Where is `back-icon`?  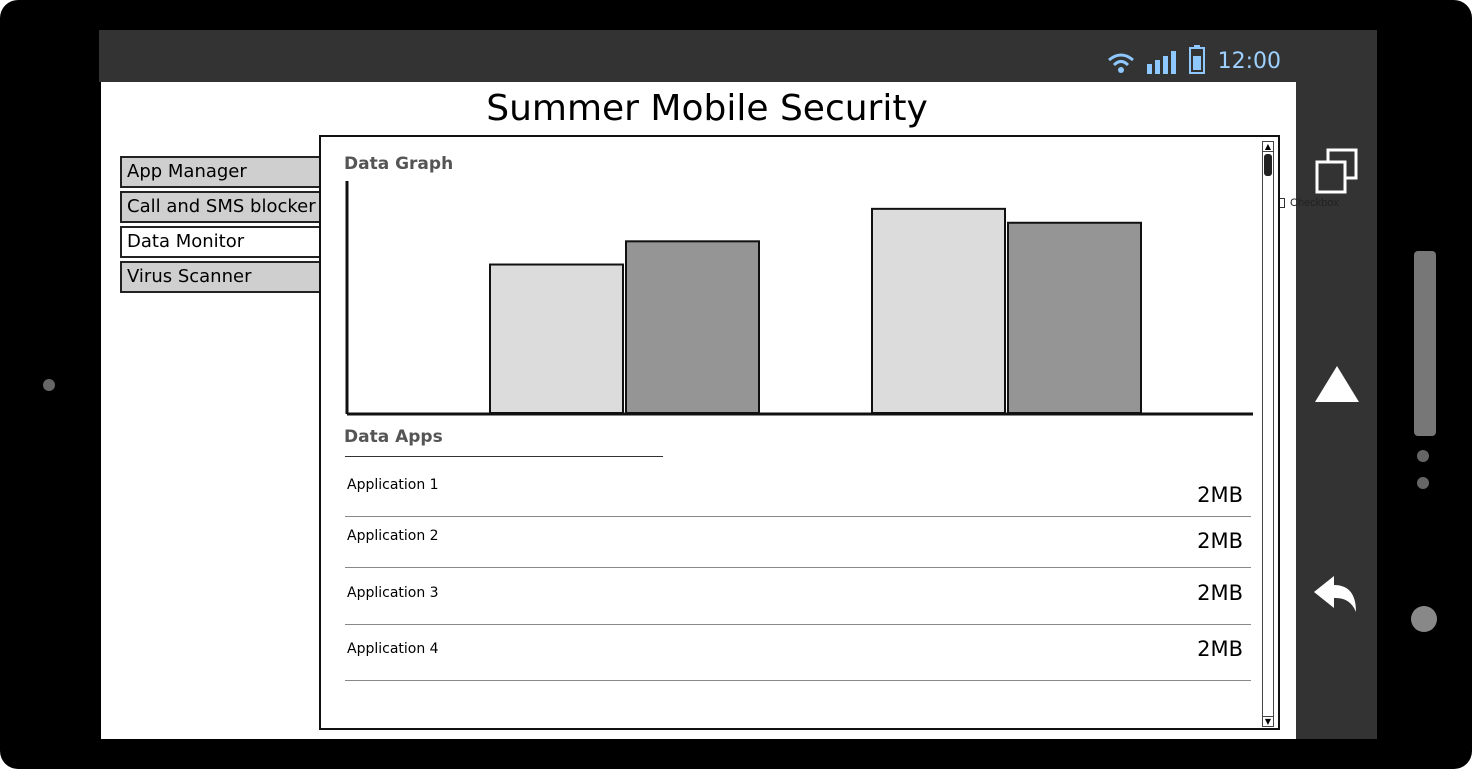
back-icon is located at coordinates (1337, 596).